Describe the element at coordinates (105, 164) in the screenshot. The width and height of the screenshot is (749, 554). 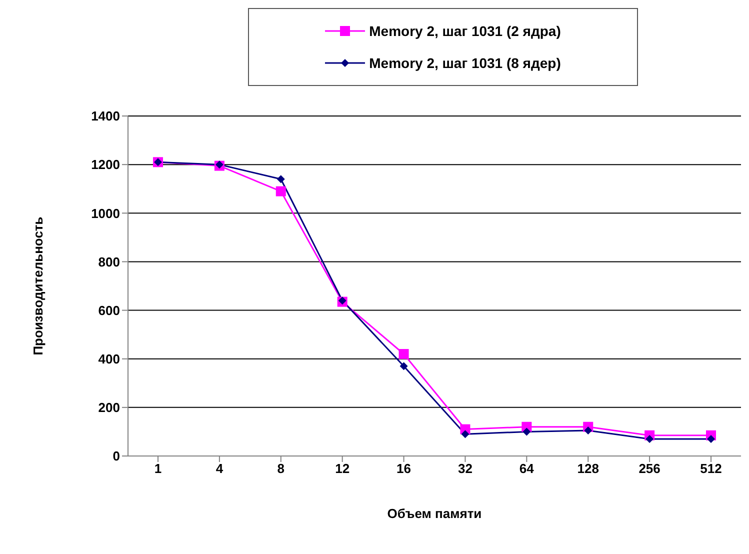
I see `y-tick-label: 1200` at that location.